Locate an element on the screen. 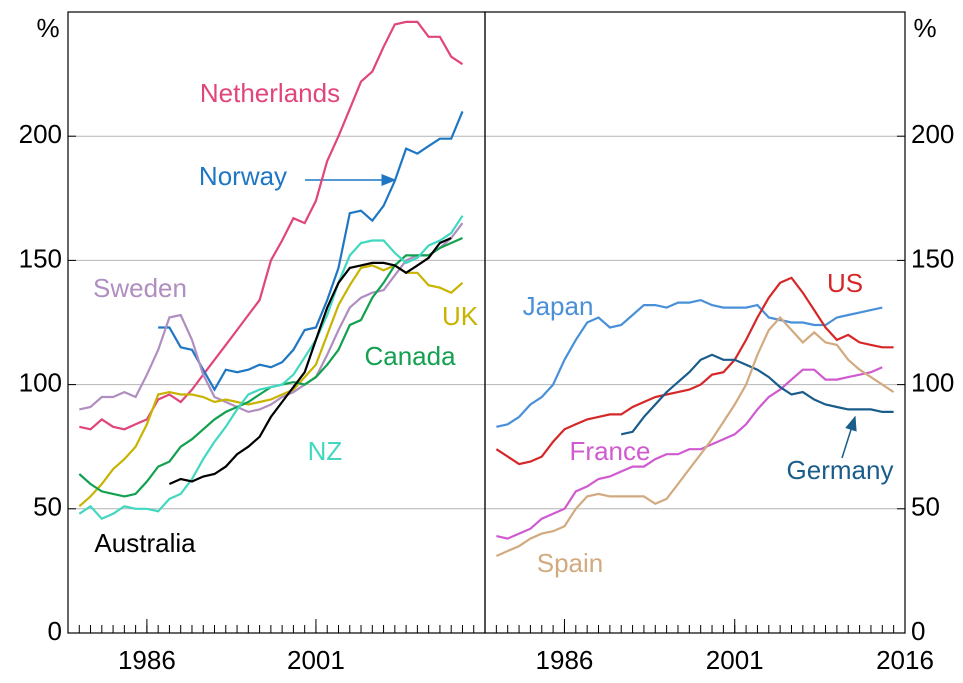 Image resolution: width=963 pixels, height=683 pixels. series-label: US is located at coordinates (845, 283).